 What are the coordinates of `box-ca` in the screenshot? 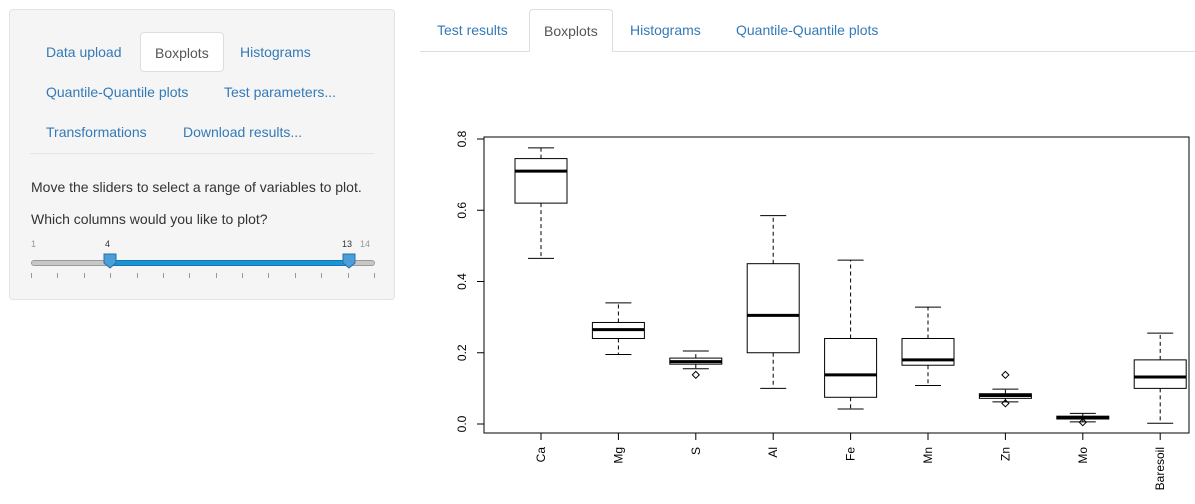 It's located at (541, 203).